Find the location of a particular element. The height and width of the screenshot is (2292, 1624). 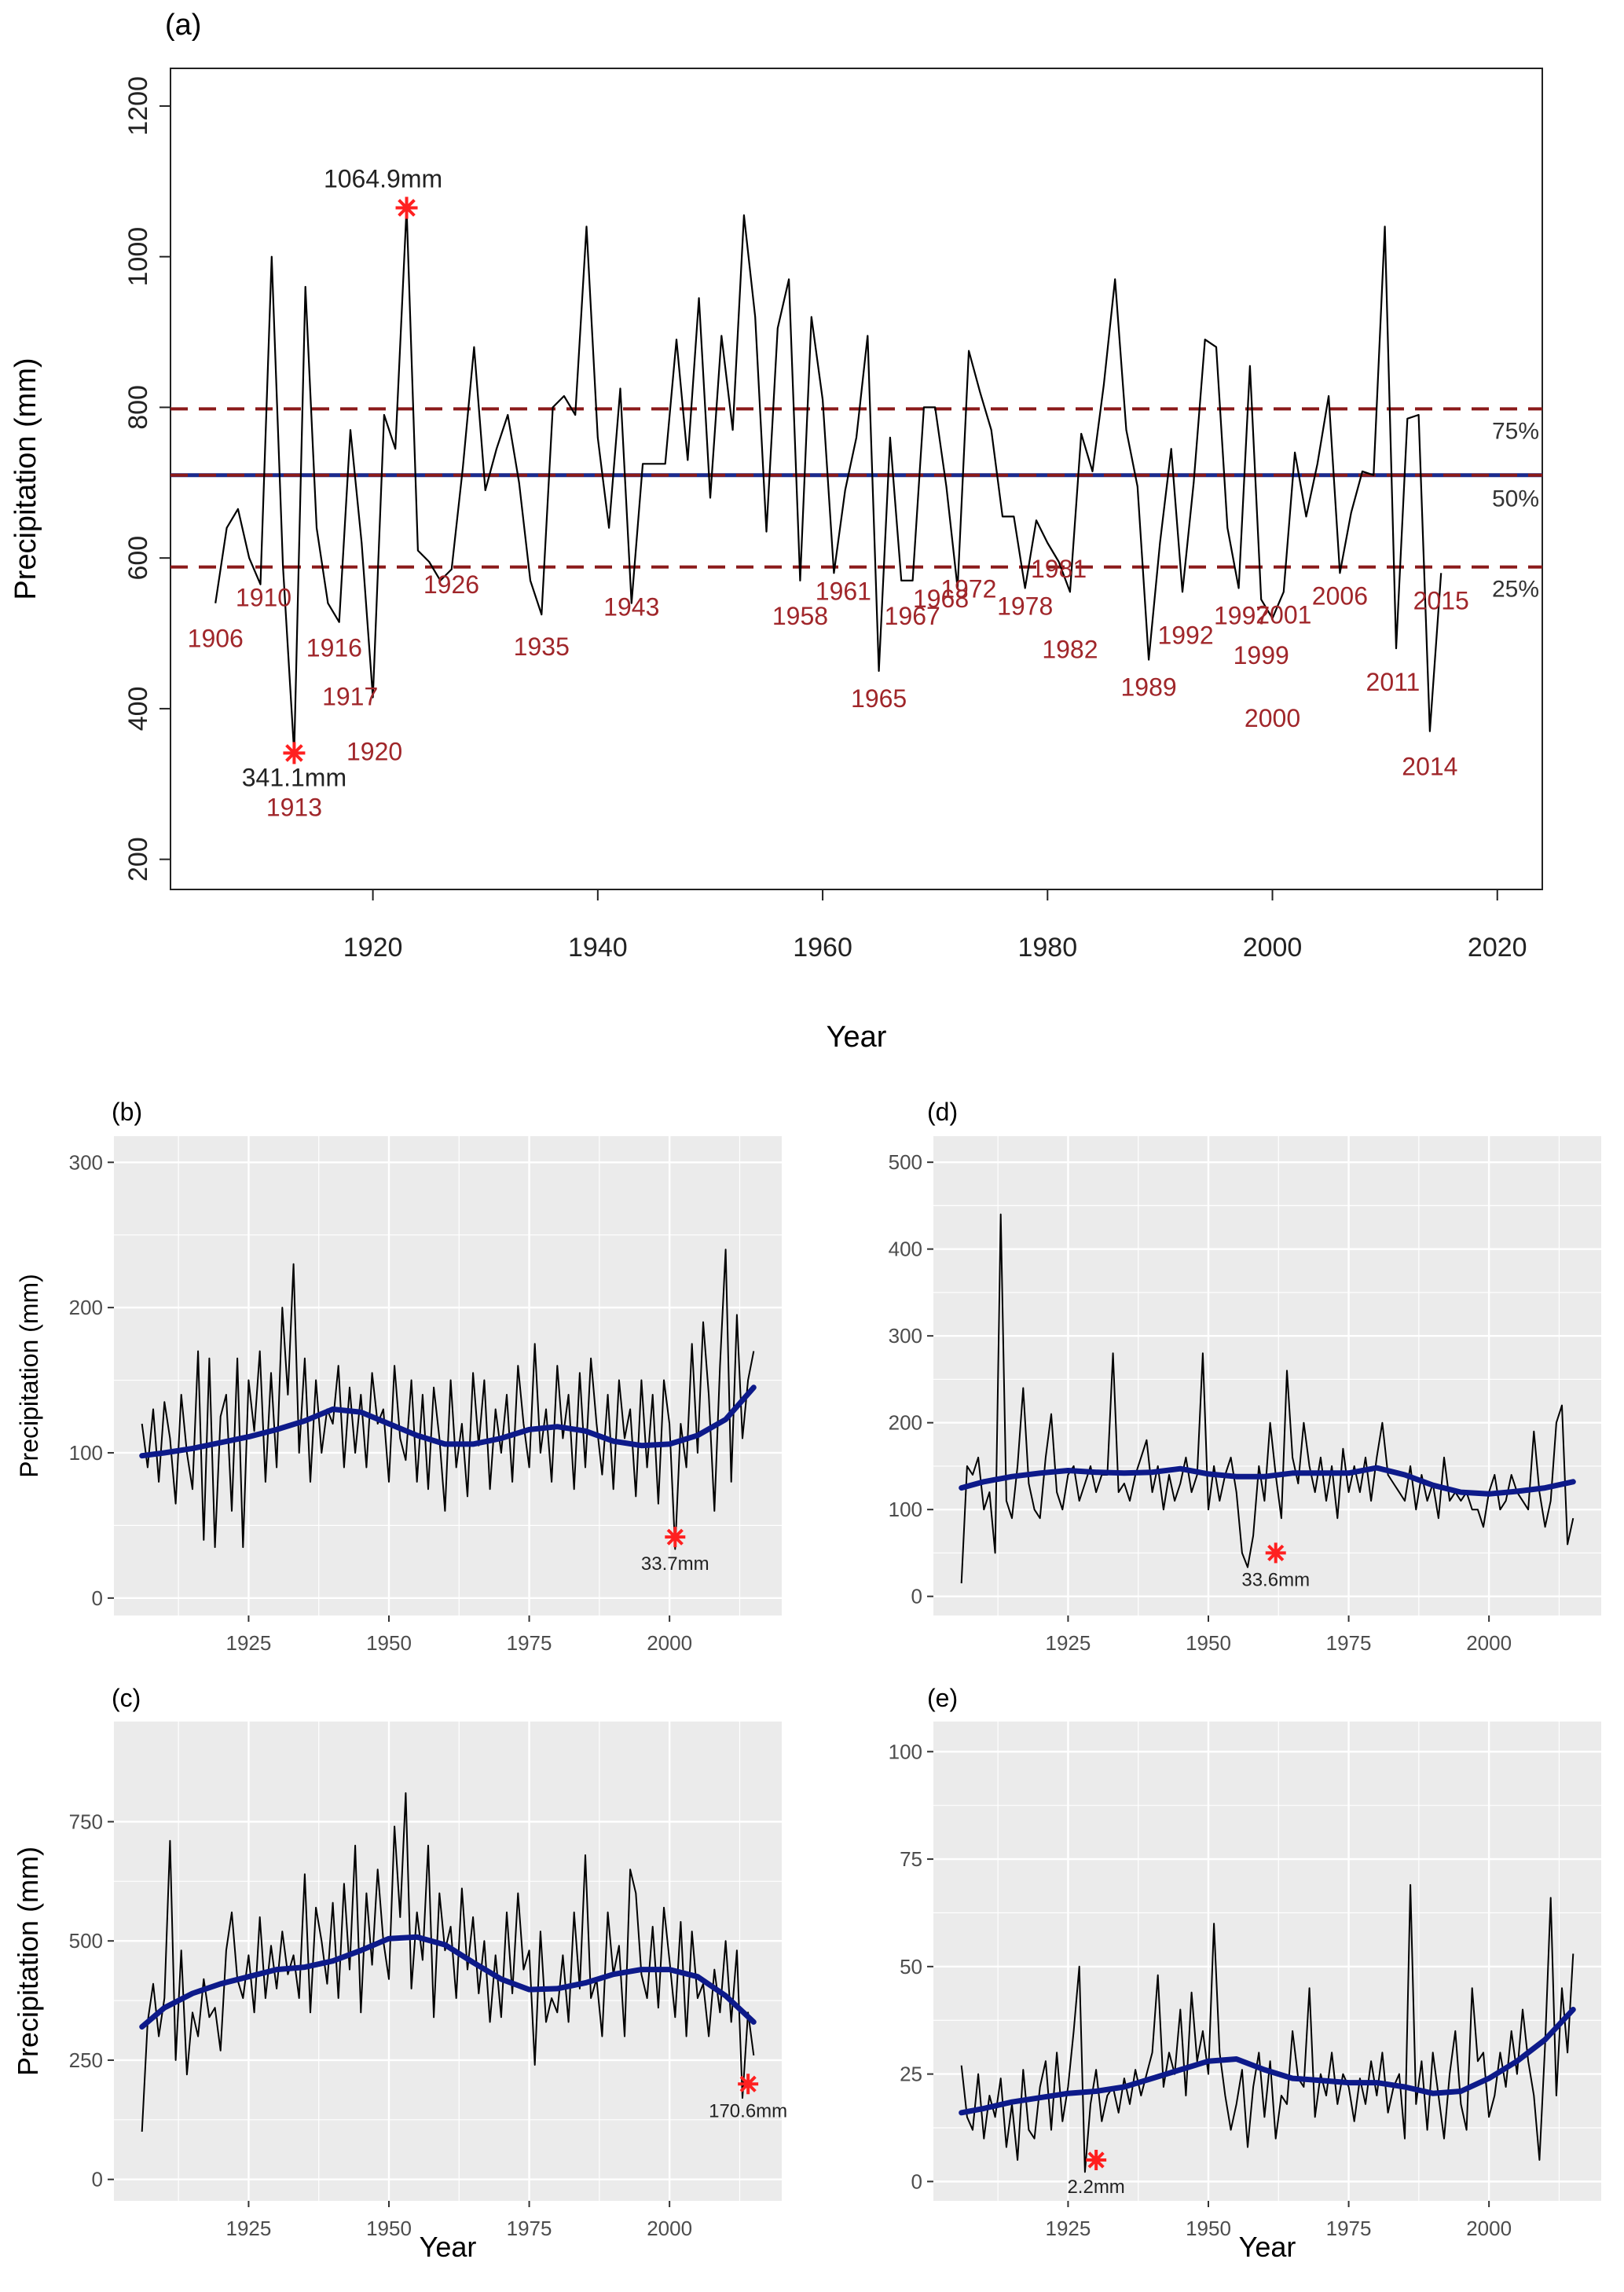

y-tick-label: 600 is located at coordinates (138, 558).